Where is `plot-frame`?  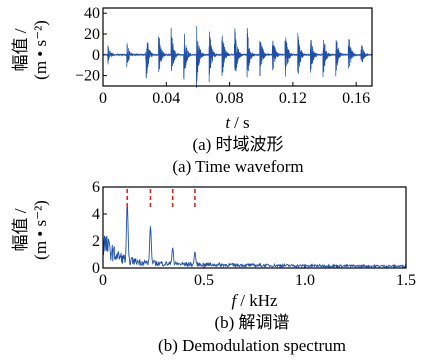 plot-frame is located at coordinates (237, 47).